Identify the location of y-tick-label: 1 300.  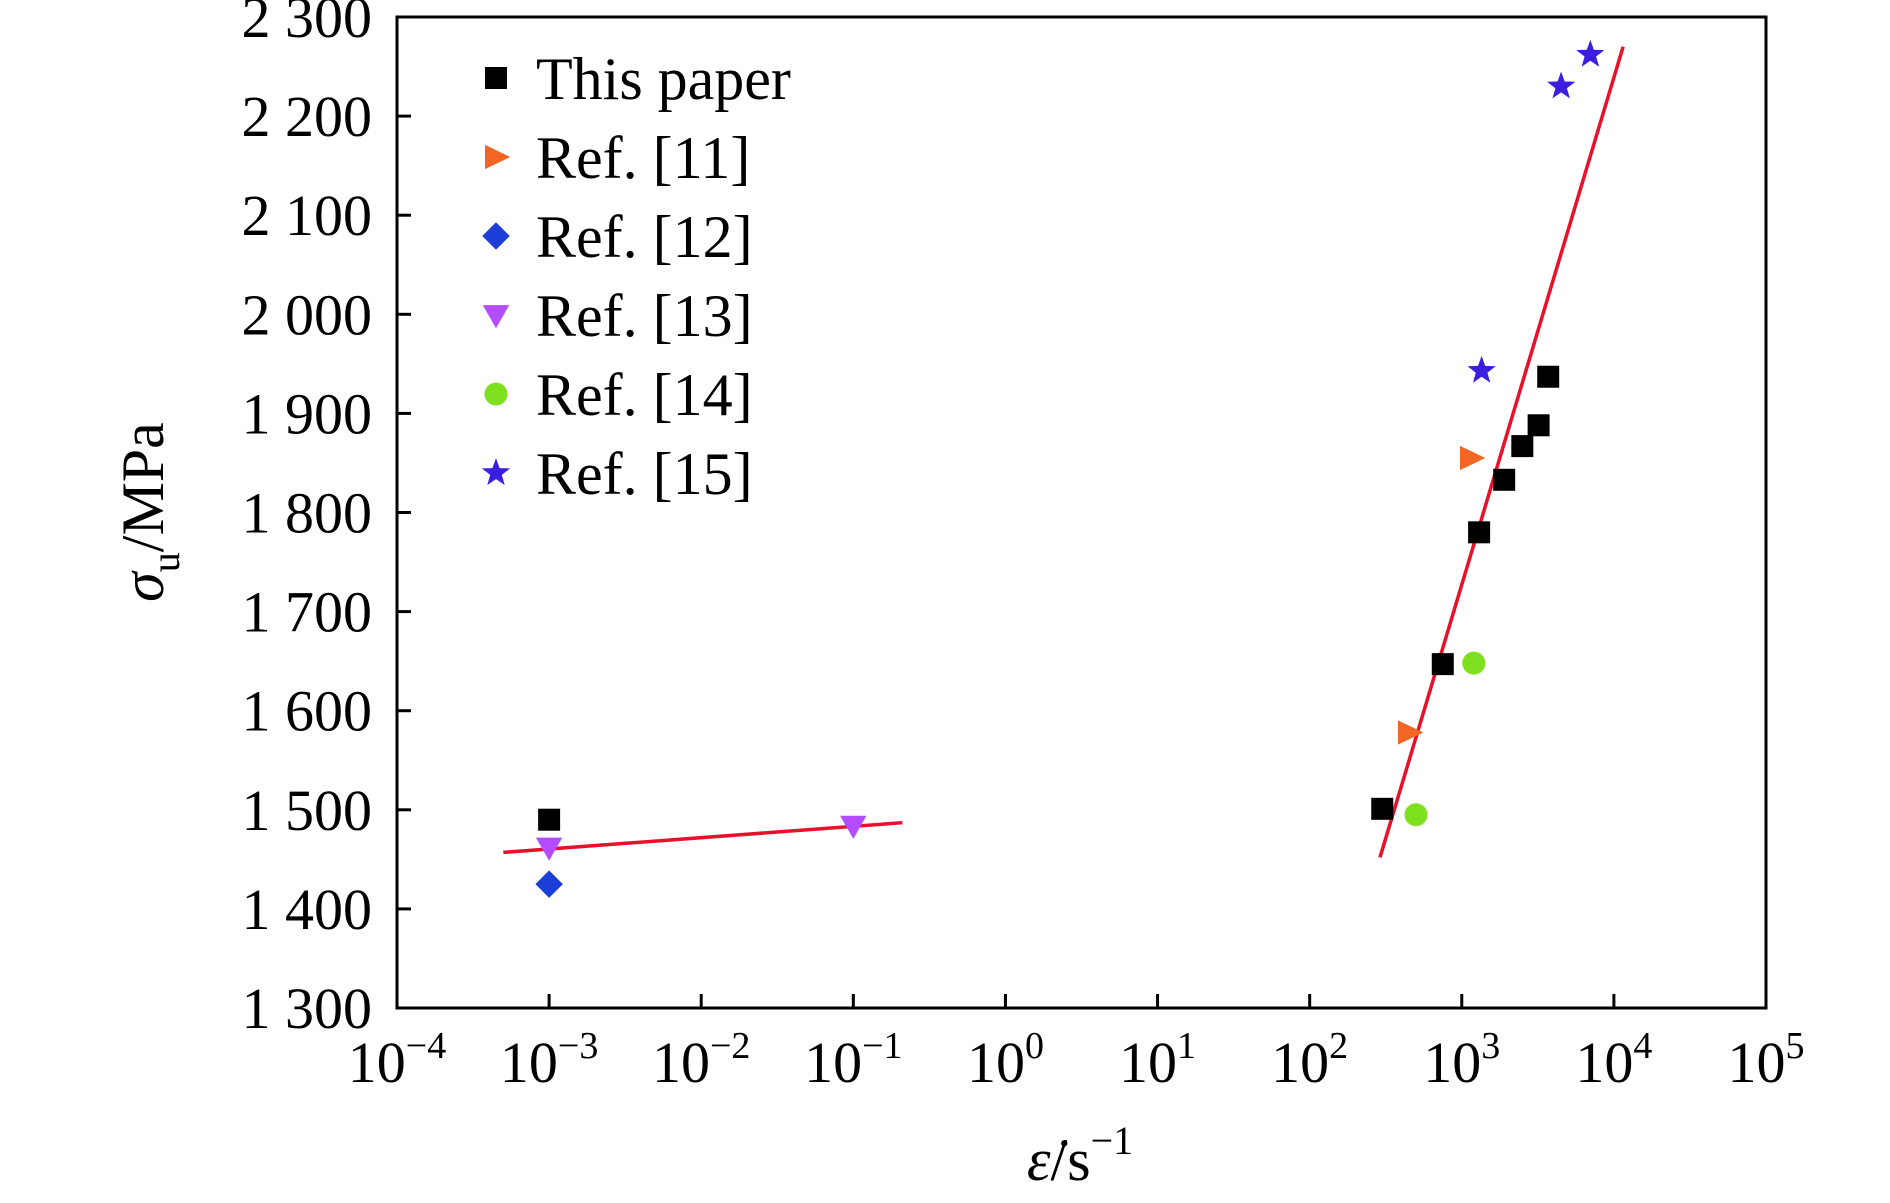
(307, 1008).